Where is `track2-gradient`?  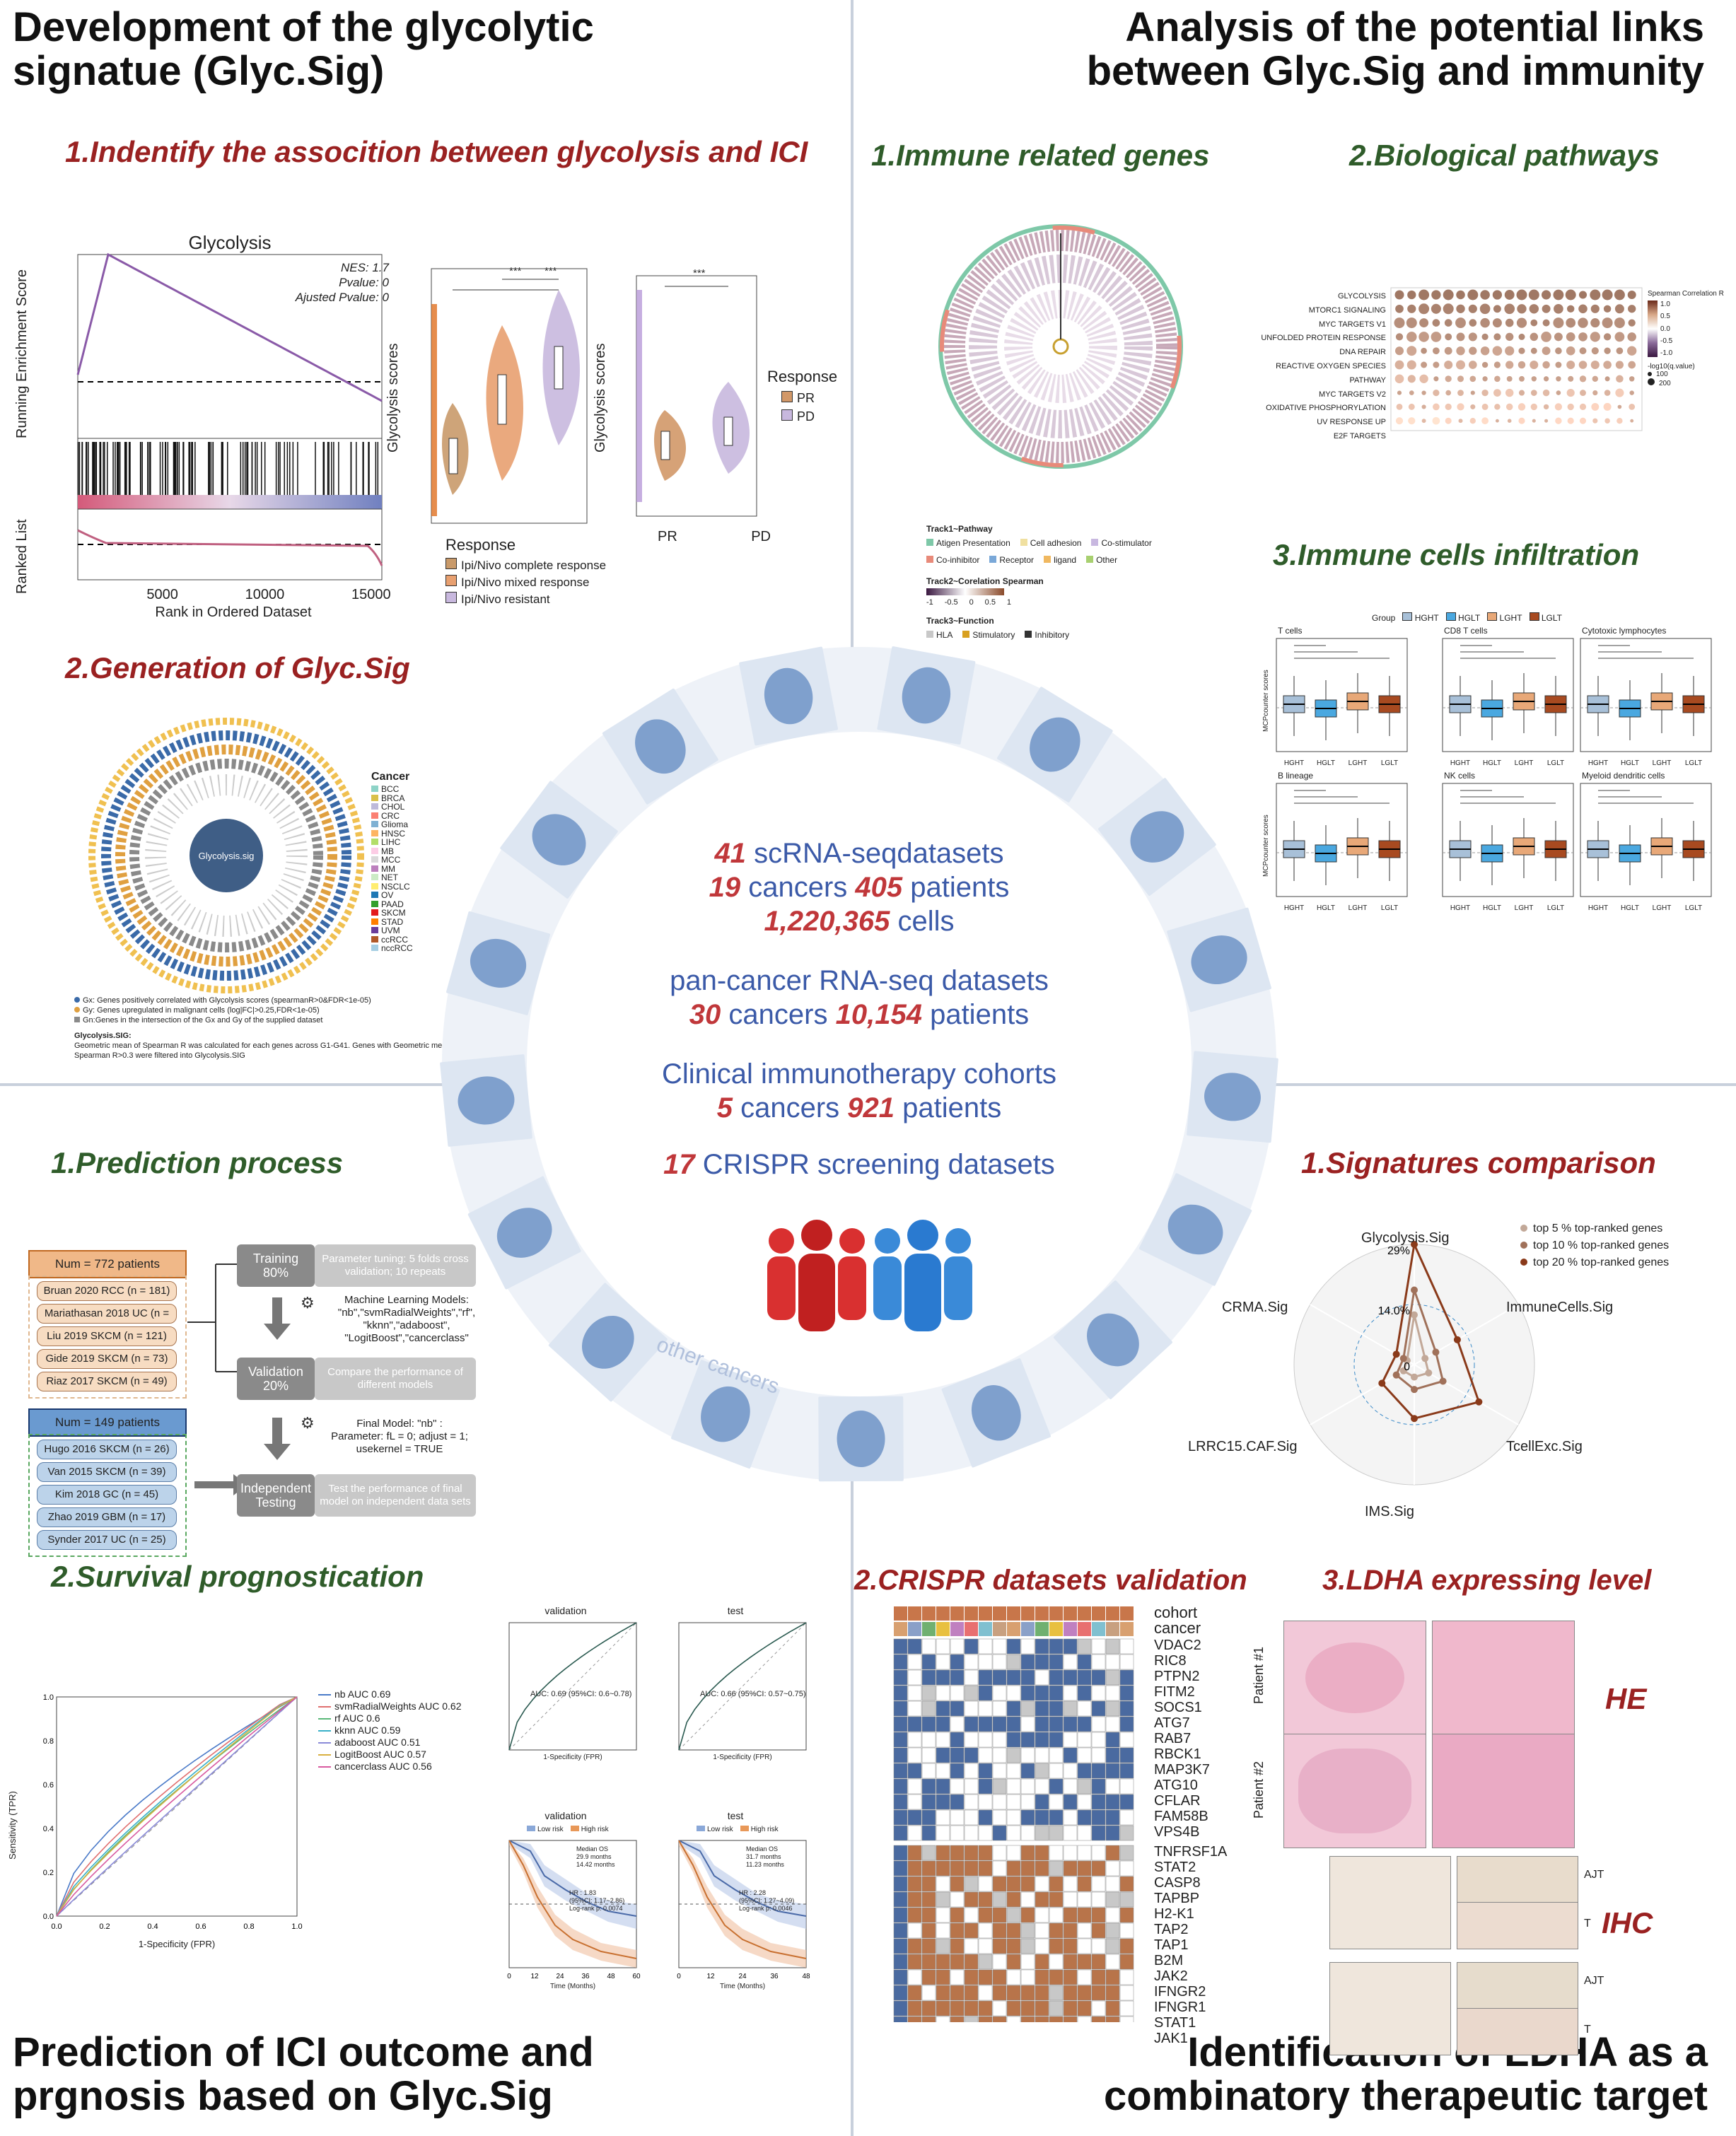
track2-gradient is located at coordinates (965, 591).